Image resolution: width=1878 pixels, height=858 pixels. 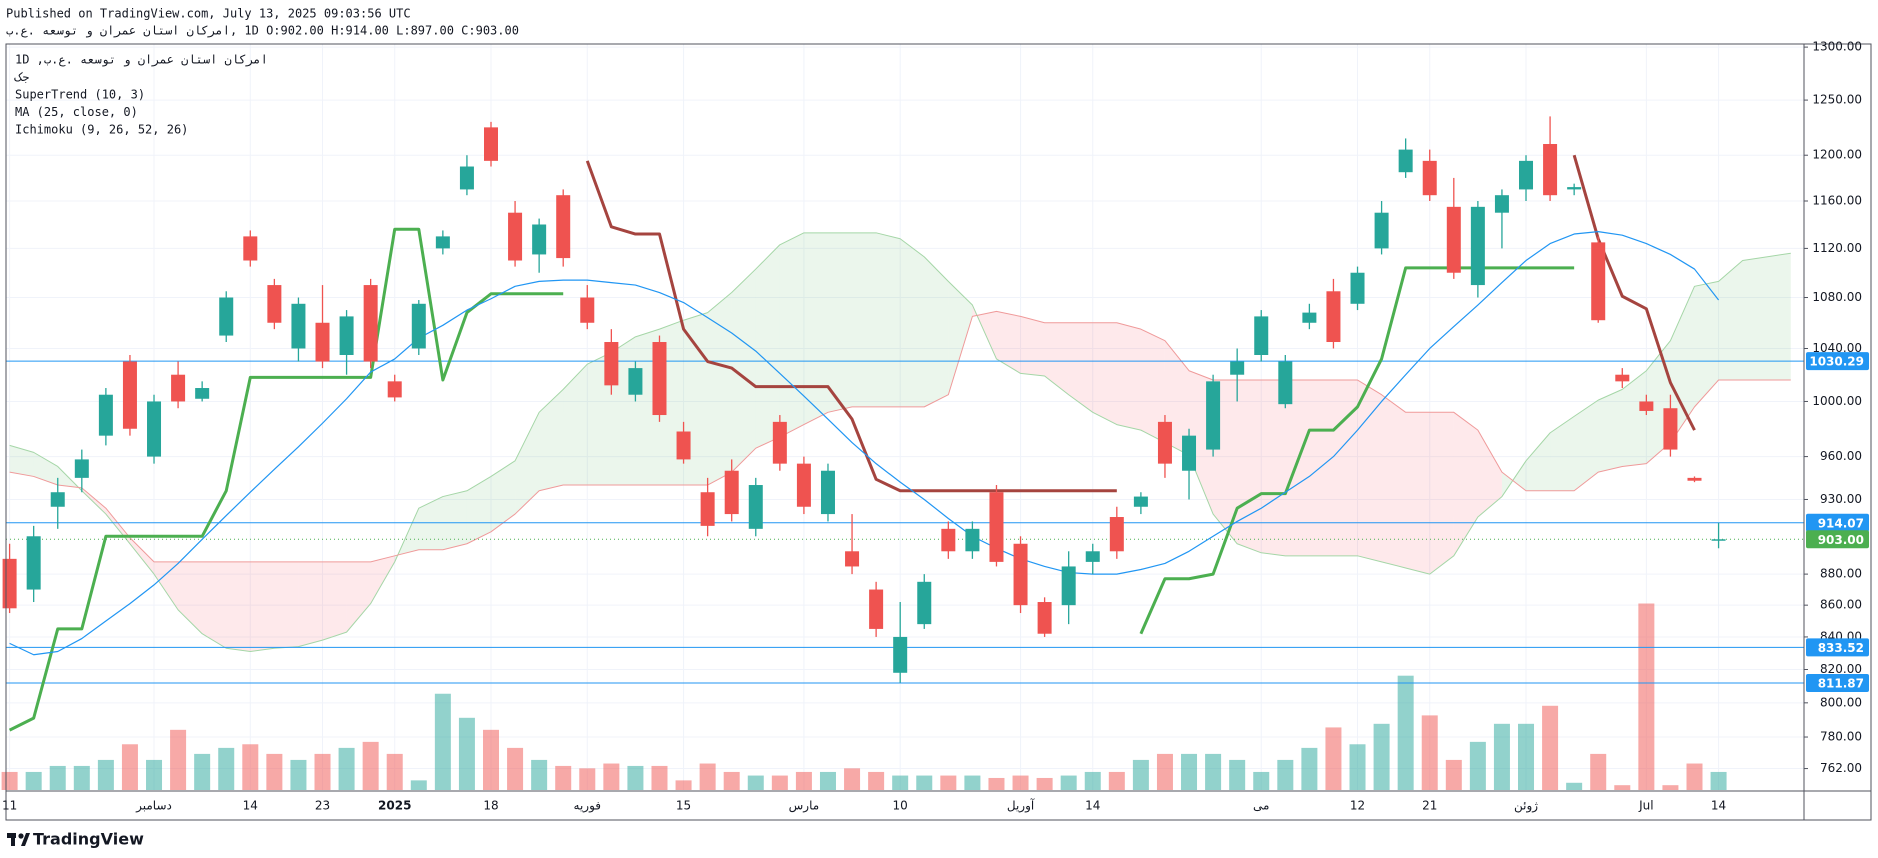 I want to click on level-label: 903.00, so click(x=1841, y=540).